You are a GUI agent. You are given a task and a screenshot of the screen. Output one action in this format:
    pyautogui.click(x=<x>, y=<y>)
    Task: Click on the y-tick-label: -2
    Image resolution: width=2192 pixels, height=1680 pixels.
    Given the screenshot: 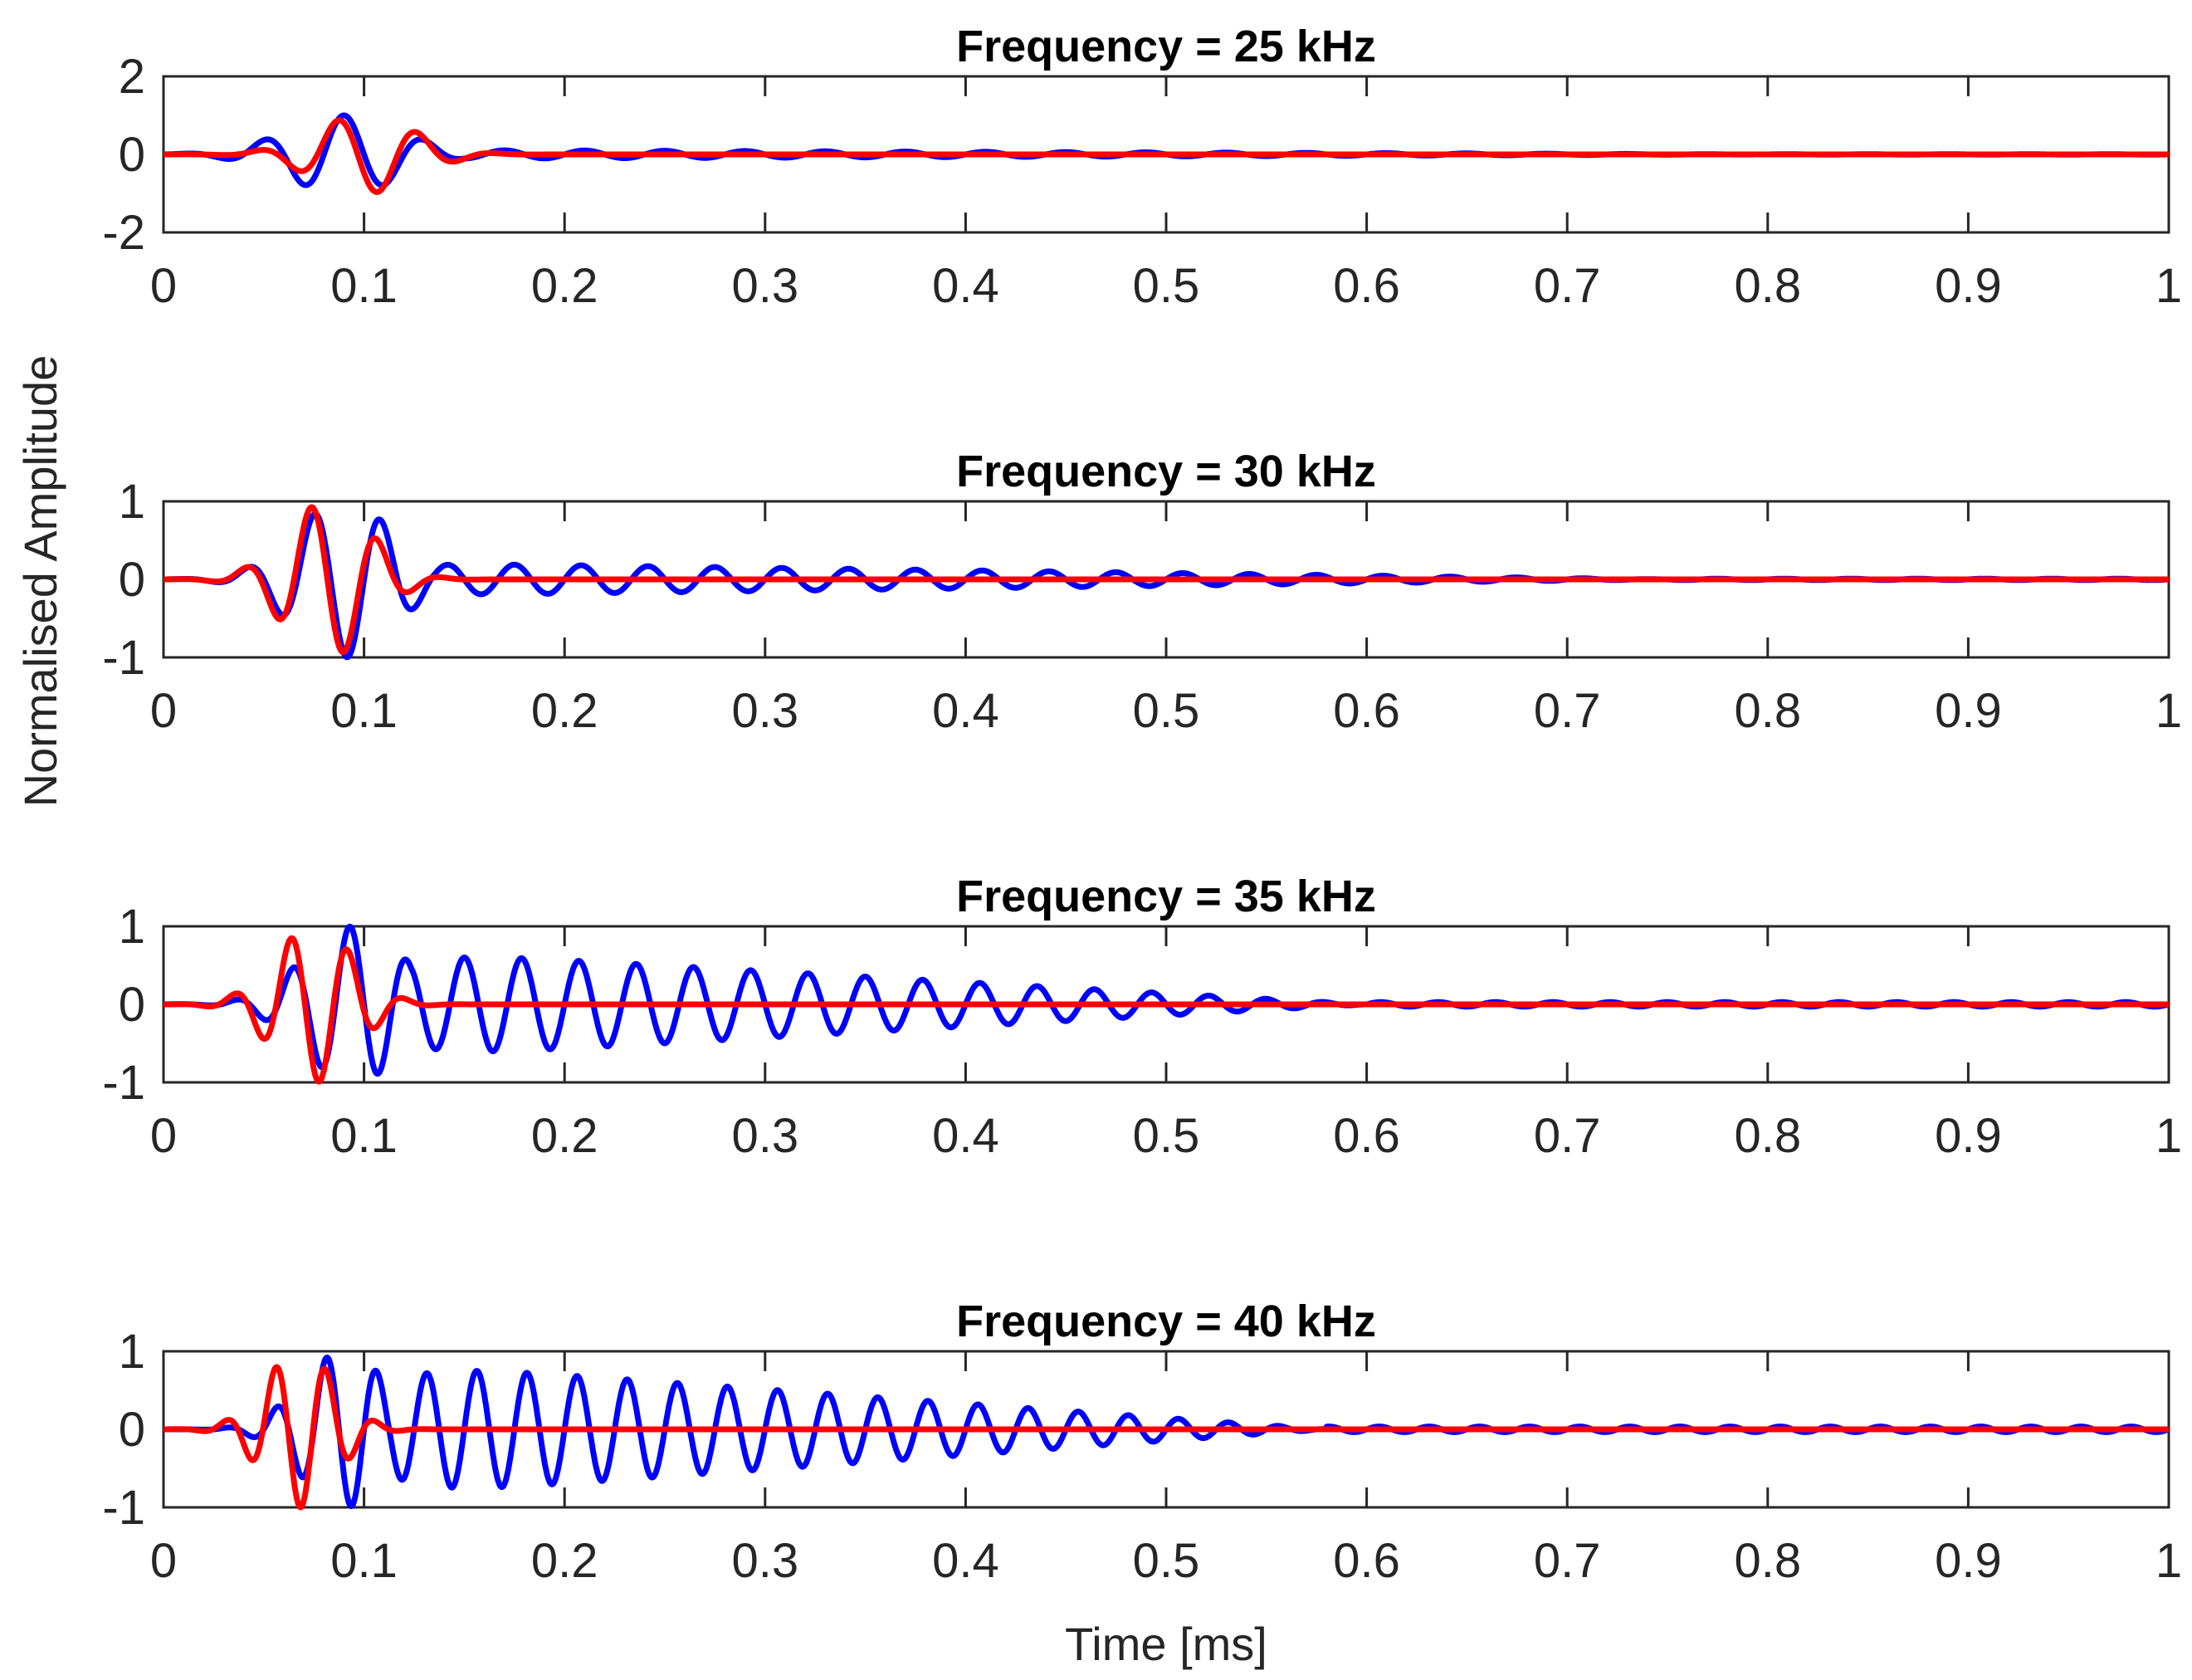 What is the action you would take?
    pyautogui.click(x=124, y=233)
    